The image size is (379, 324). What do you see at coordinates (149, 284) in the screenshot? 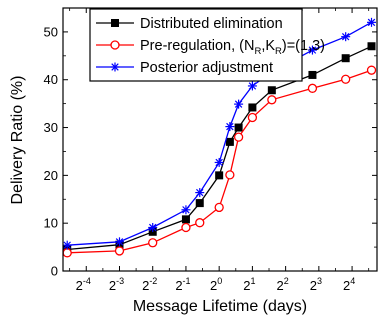
I see `x-tick-label: 2-2` at bounding box center [149, 284].